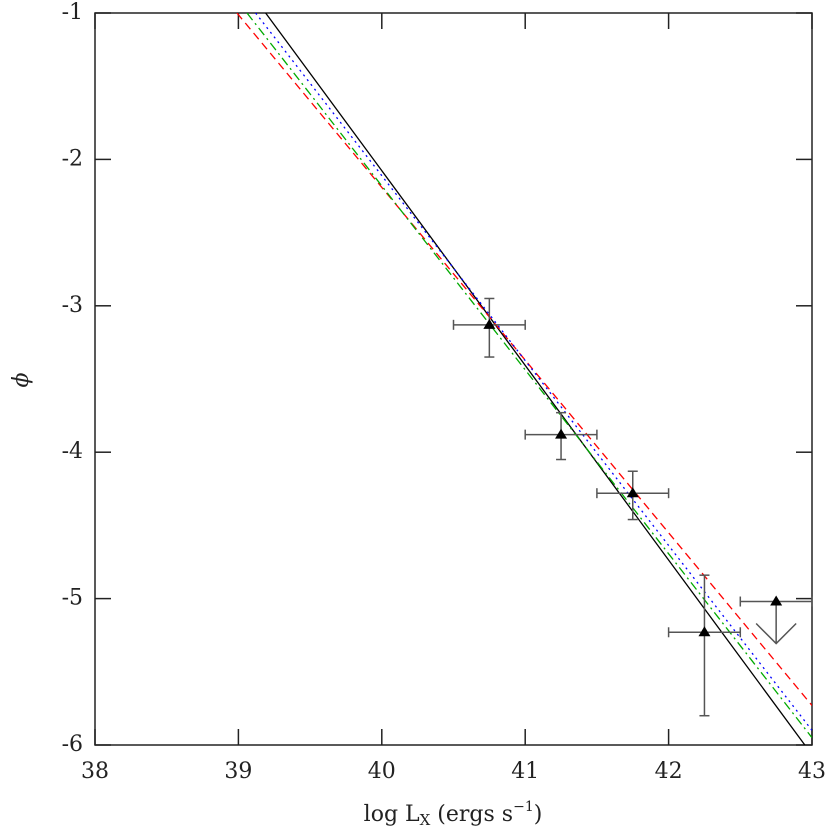 The height and width of the screenshot is (835, 830). I want to click on y-tick-label: -3, so click(72, 305).